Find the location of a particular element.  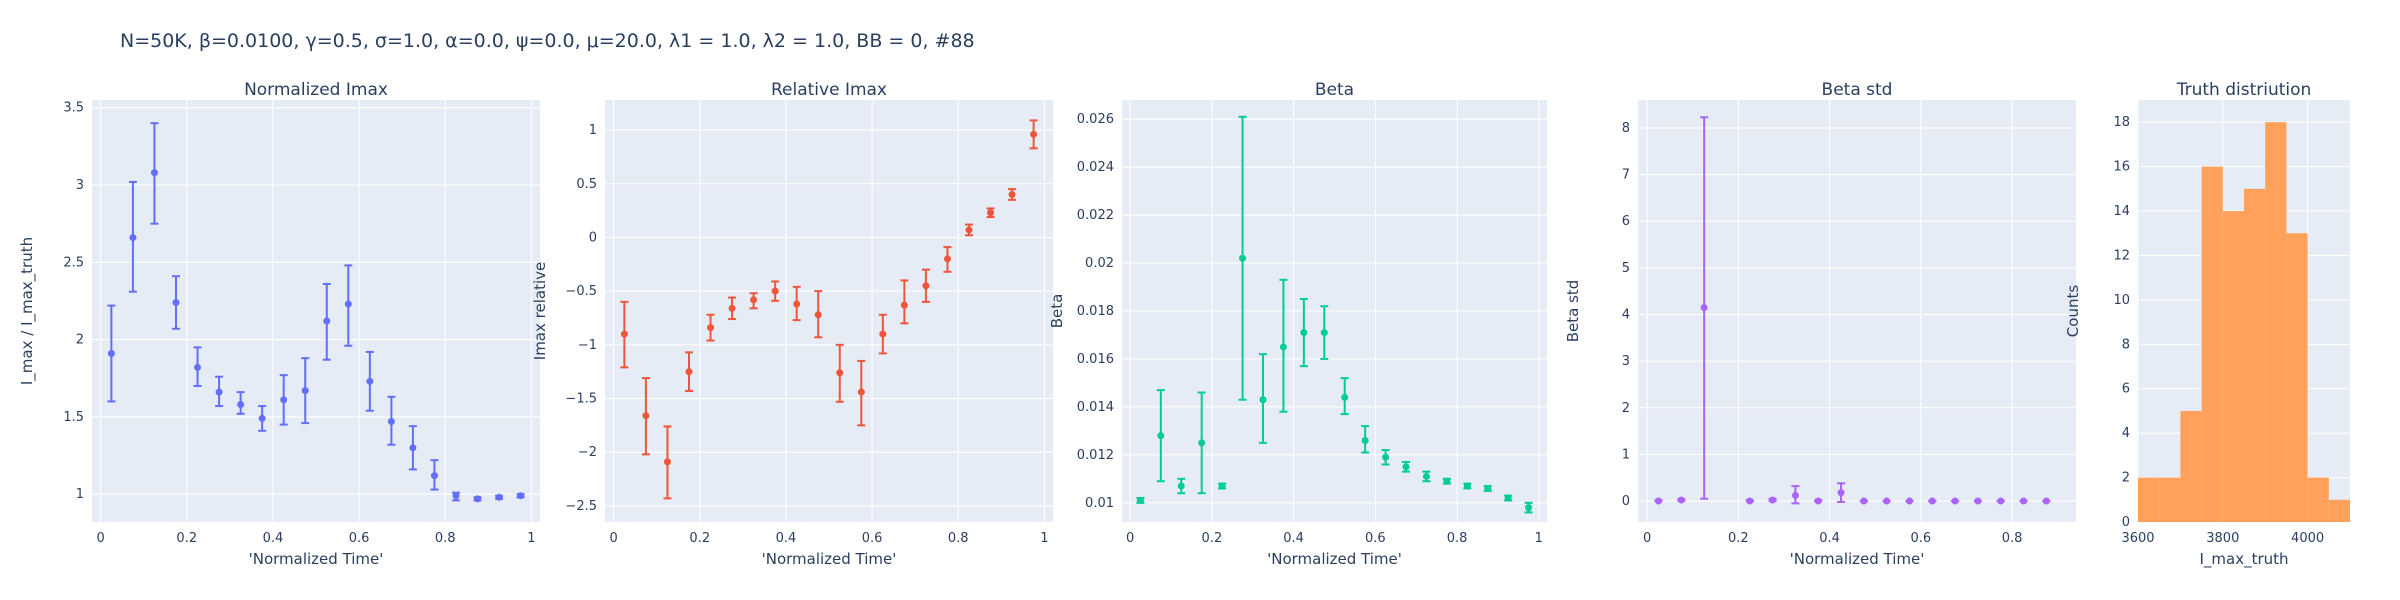

y-tick-label: 16 is located at coordinates (2121, 167).